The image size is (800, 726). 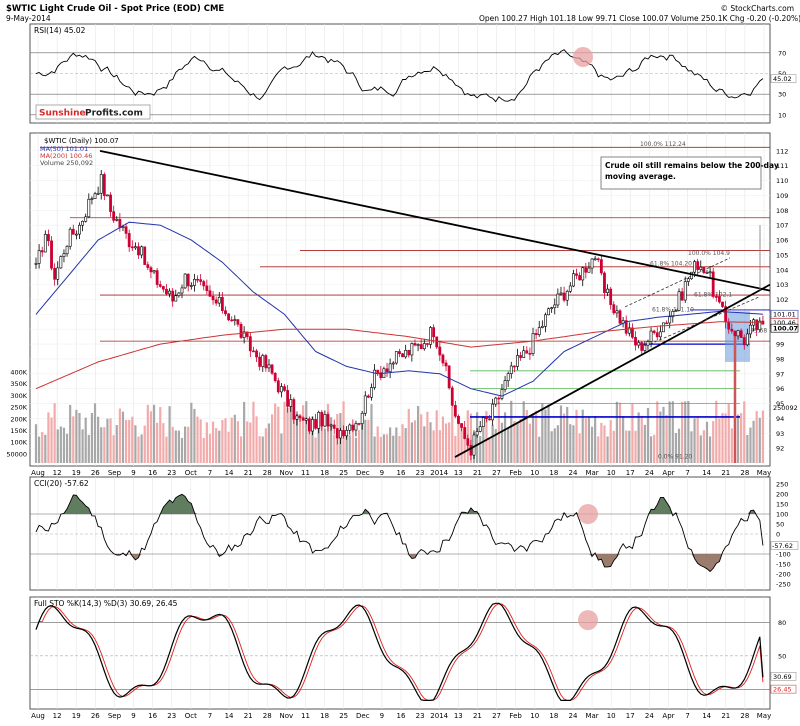 I want to click on volume-y-tick: 150K, so click(x=18, y=431).